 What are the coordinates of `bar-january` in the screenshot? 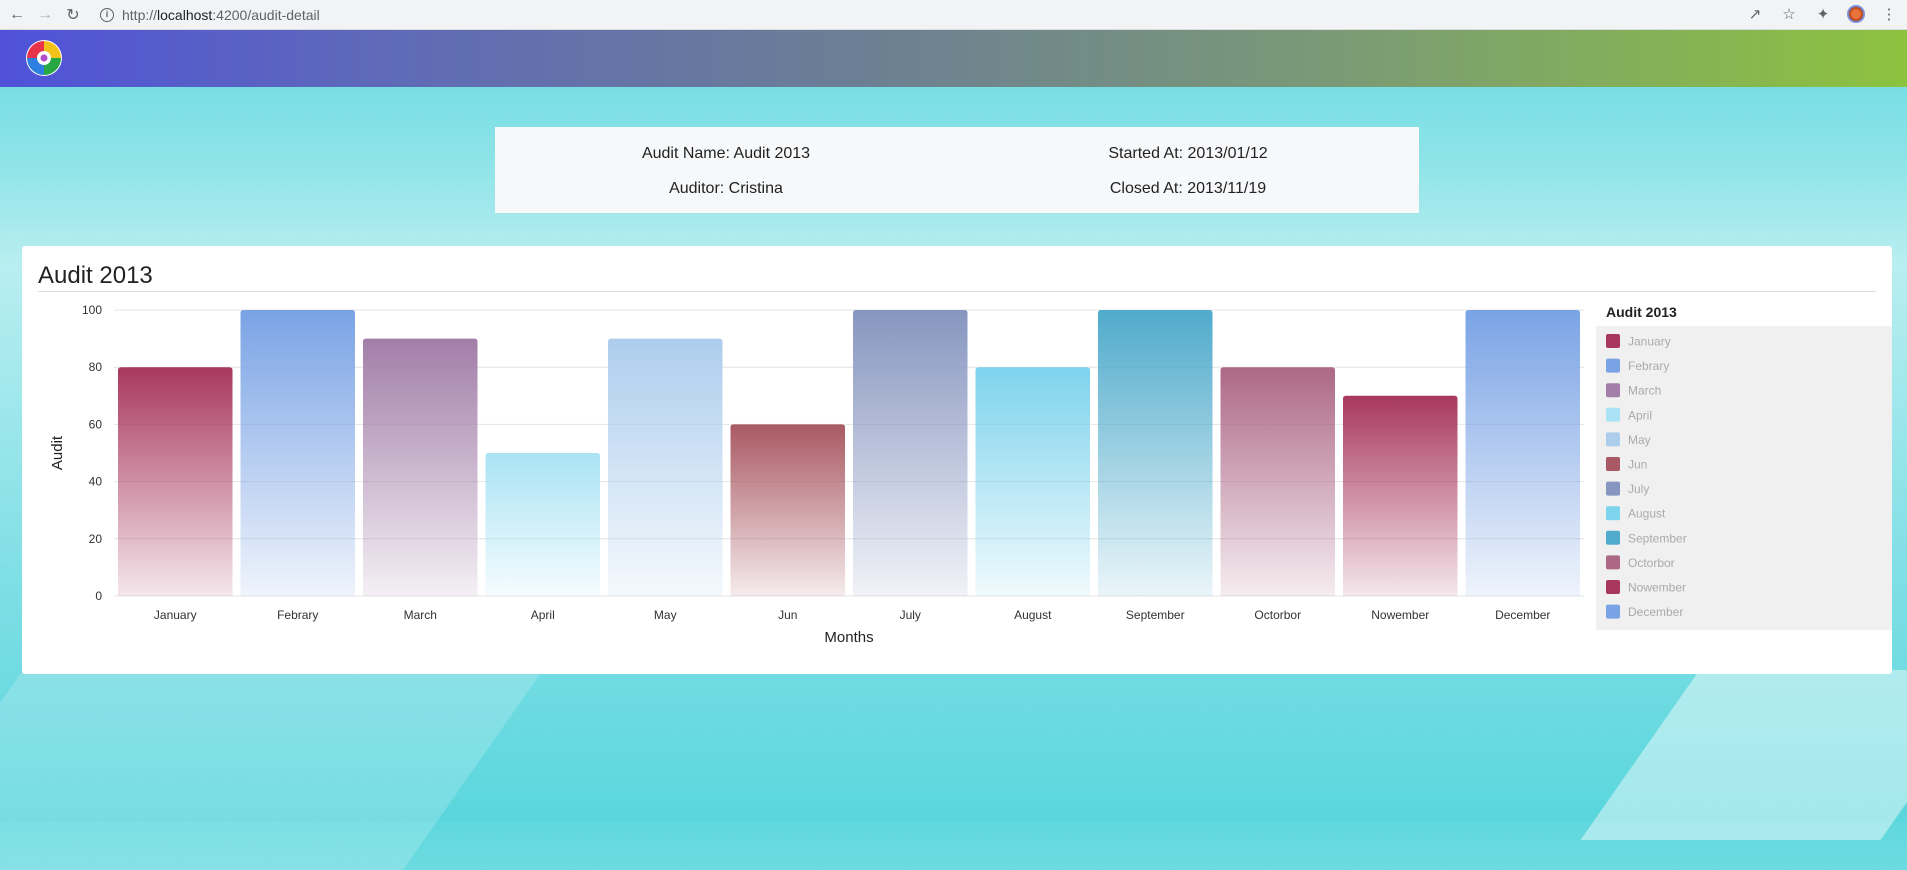 It's located at (175, 481).